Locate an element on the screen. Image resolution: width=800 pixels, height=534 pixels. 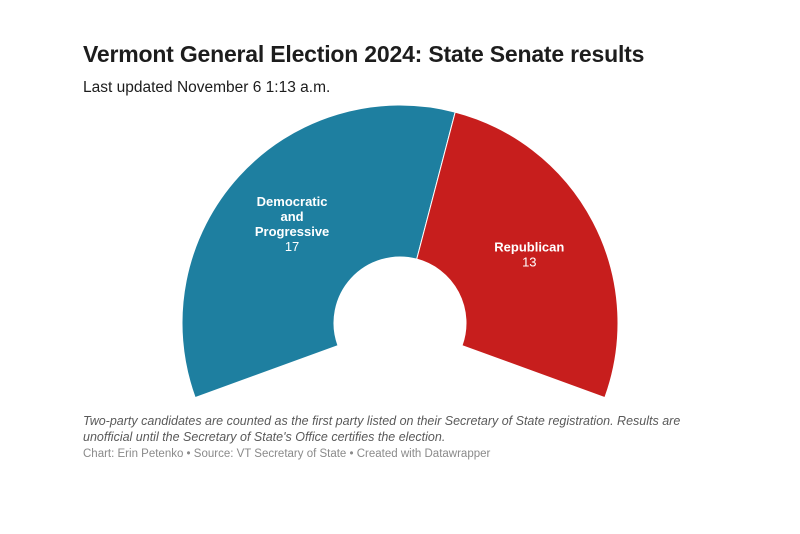
slice-label-name: and is located at coordinates (292, 216).